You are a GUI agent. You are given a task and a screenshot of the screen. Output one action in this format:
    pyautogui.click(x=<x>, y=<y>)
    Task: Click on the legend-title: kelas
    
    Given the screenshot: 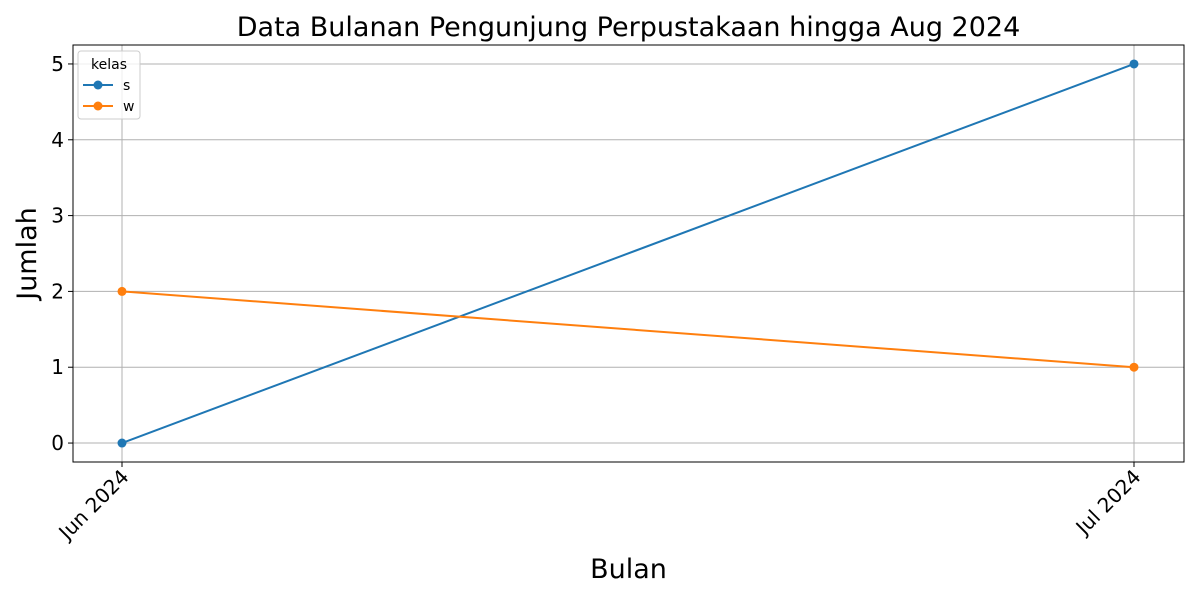 What is the action you would take?
    pyautogui.click(x=109, y=65)
    